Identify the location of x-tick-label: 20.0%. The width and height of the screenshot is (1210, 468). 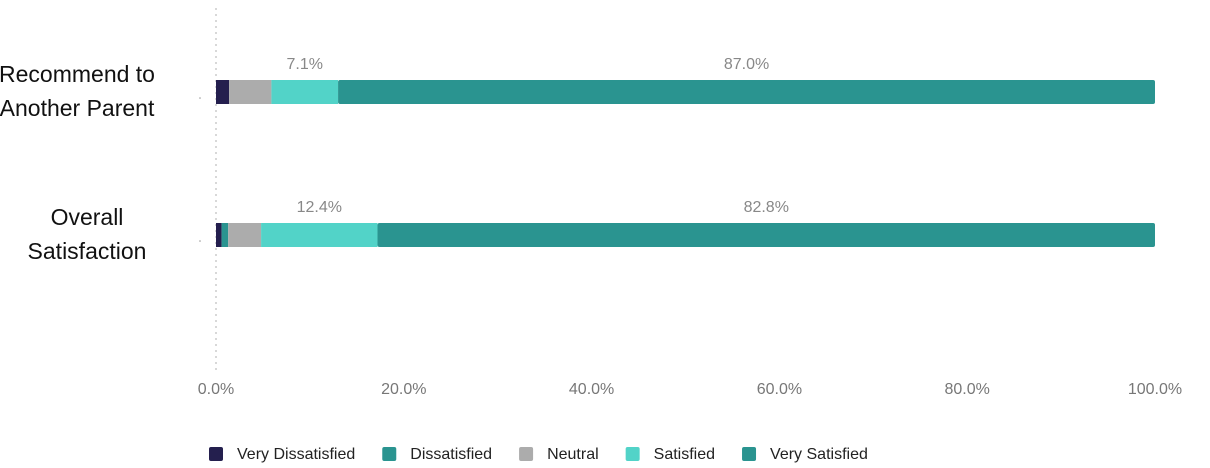
(403, 389).